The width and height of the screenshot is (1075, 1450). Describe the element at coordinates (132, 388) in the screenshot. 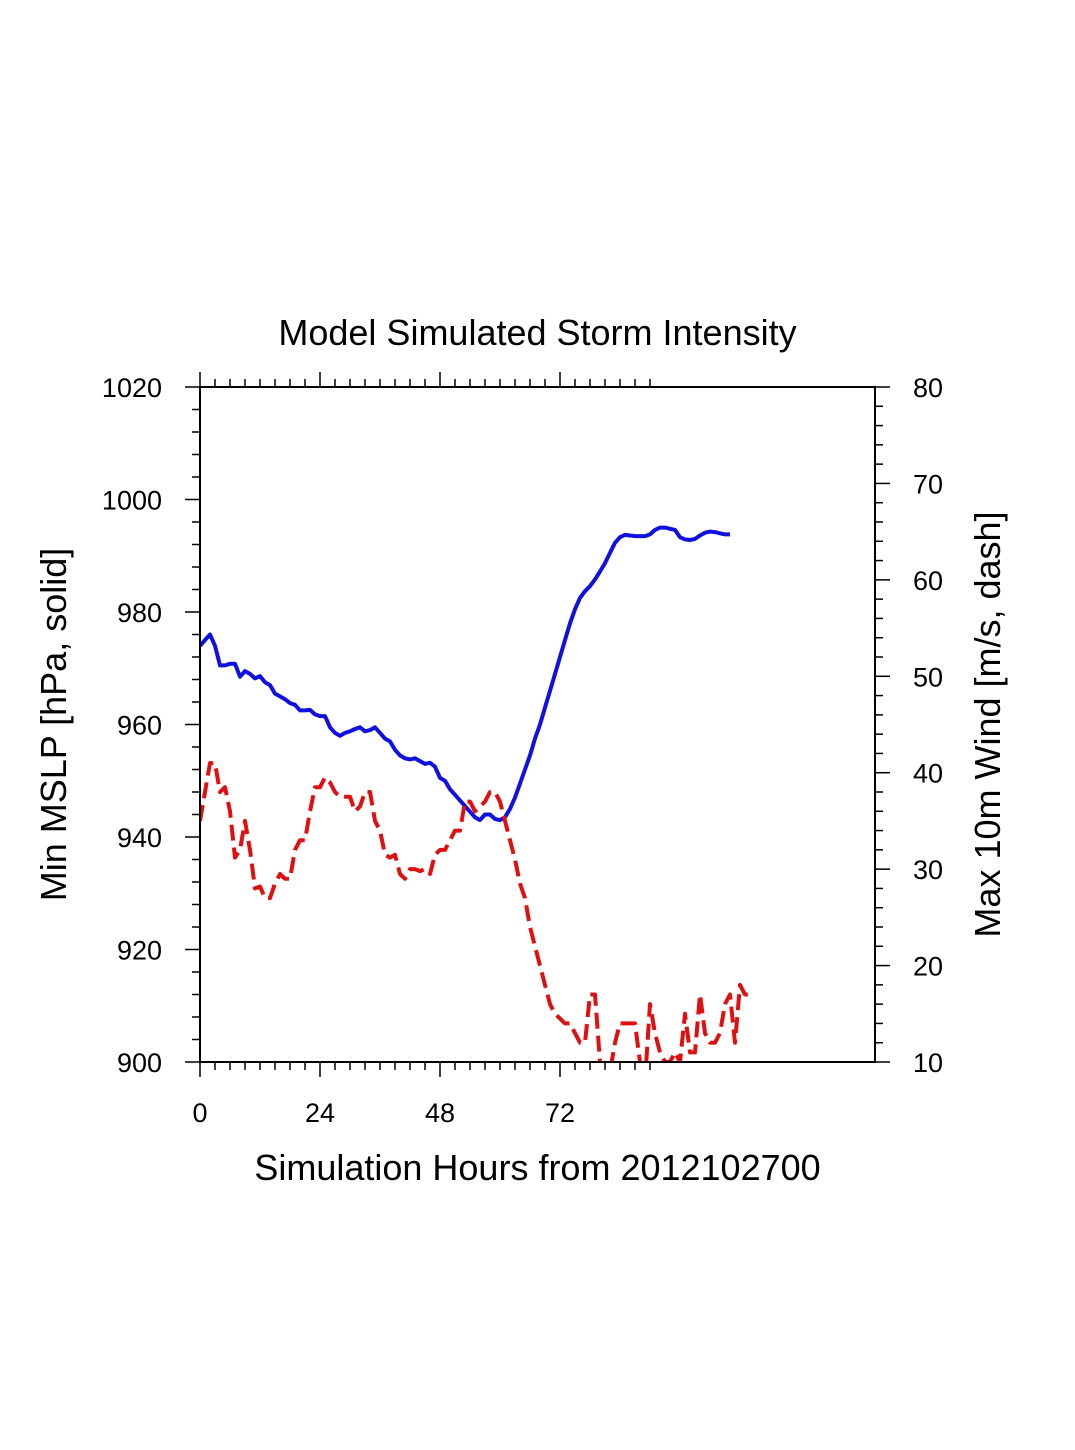

I see `y-left-tick-label: 1020` at that location.